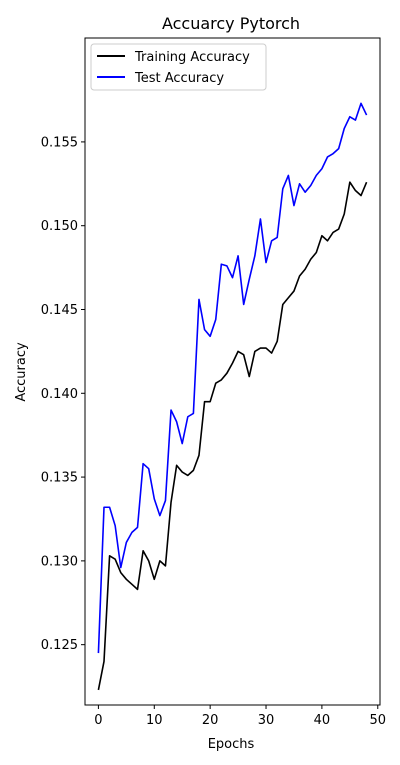 The height and width of the screenshot is (765, 400). Describe the element at coordinates (59, 310) in the screenshot. I see `y-tick-label: 0.145` at that location.